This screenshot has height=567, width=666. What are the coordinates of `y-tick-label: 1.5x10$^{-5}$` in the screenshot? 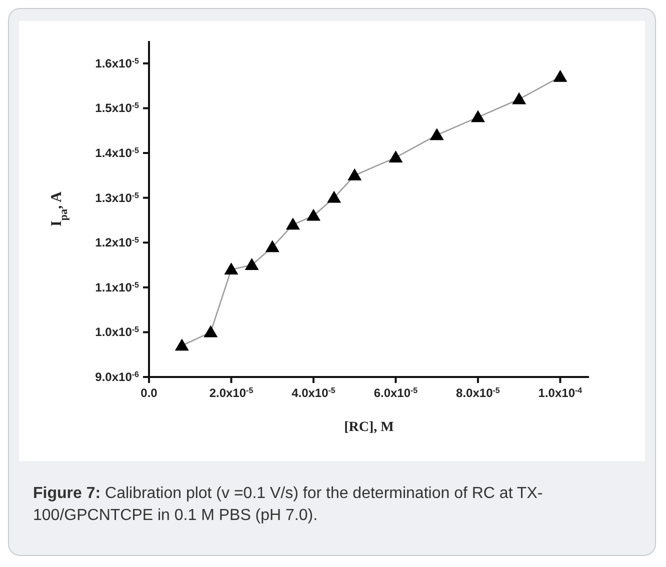 It's located at (117, 108).